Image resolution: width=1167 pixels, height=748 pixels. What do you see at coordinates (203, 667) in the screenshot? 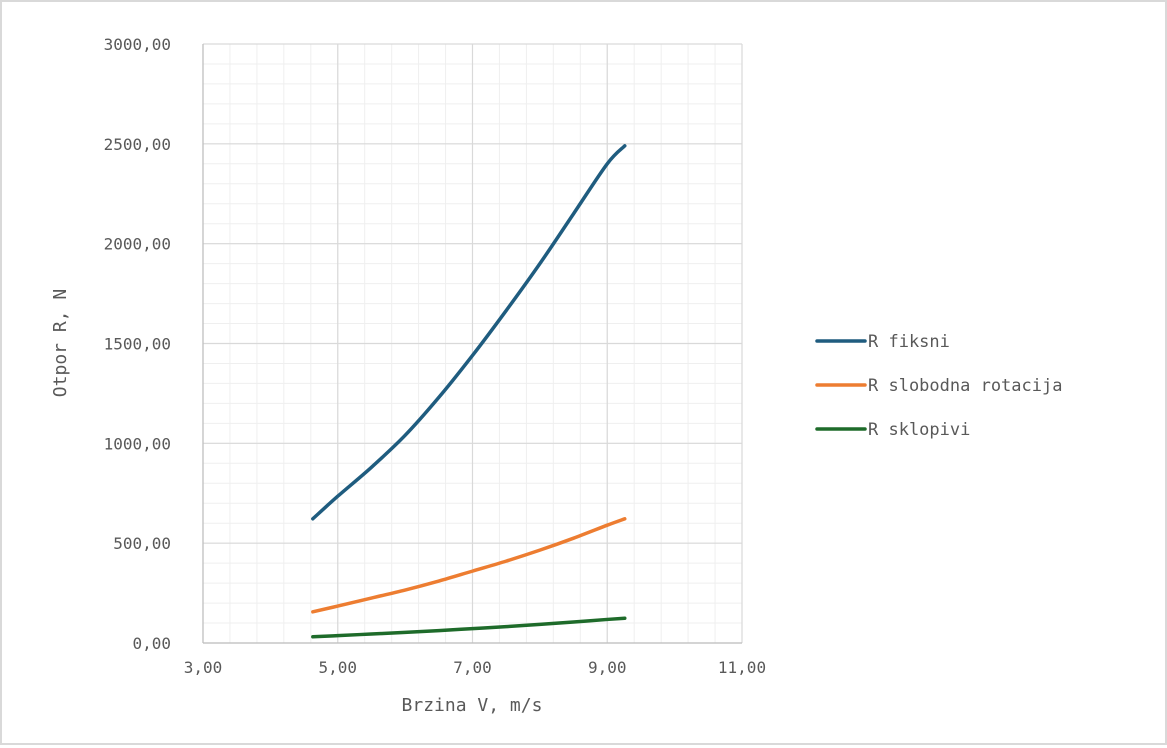
I see `x-tick-label: 3,00` at bounding box center [203, 667].